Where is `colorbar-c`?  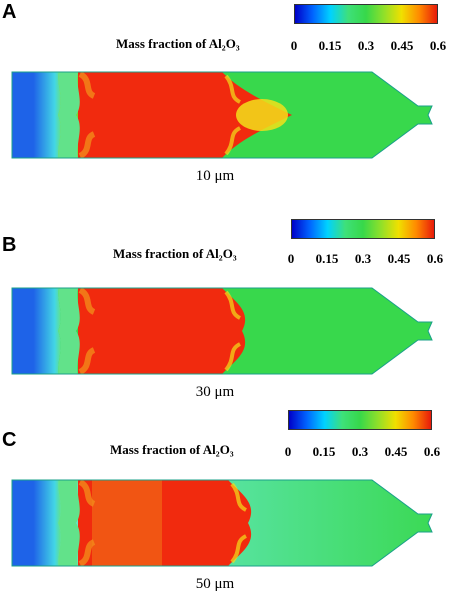 colorbar-c is located at coordinates (360, 420).